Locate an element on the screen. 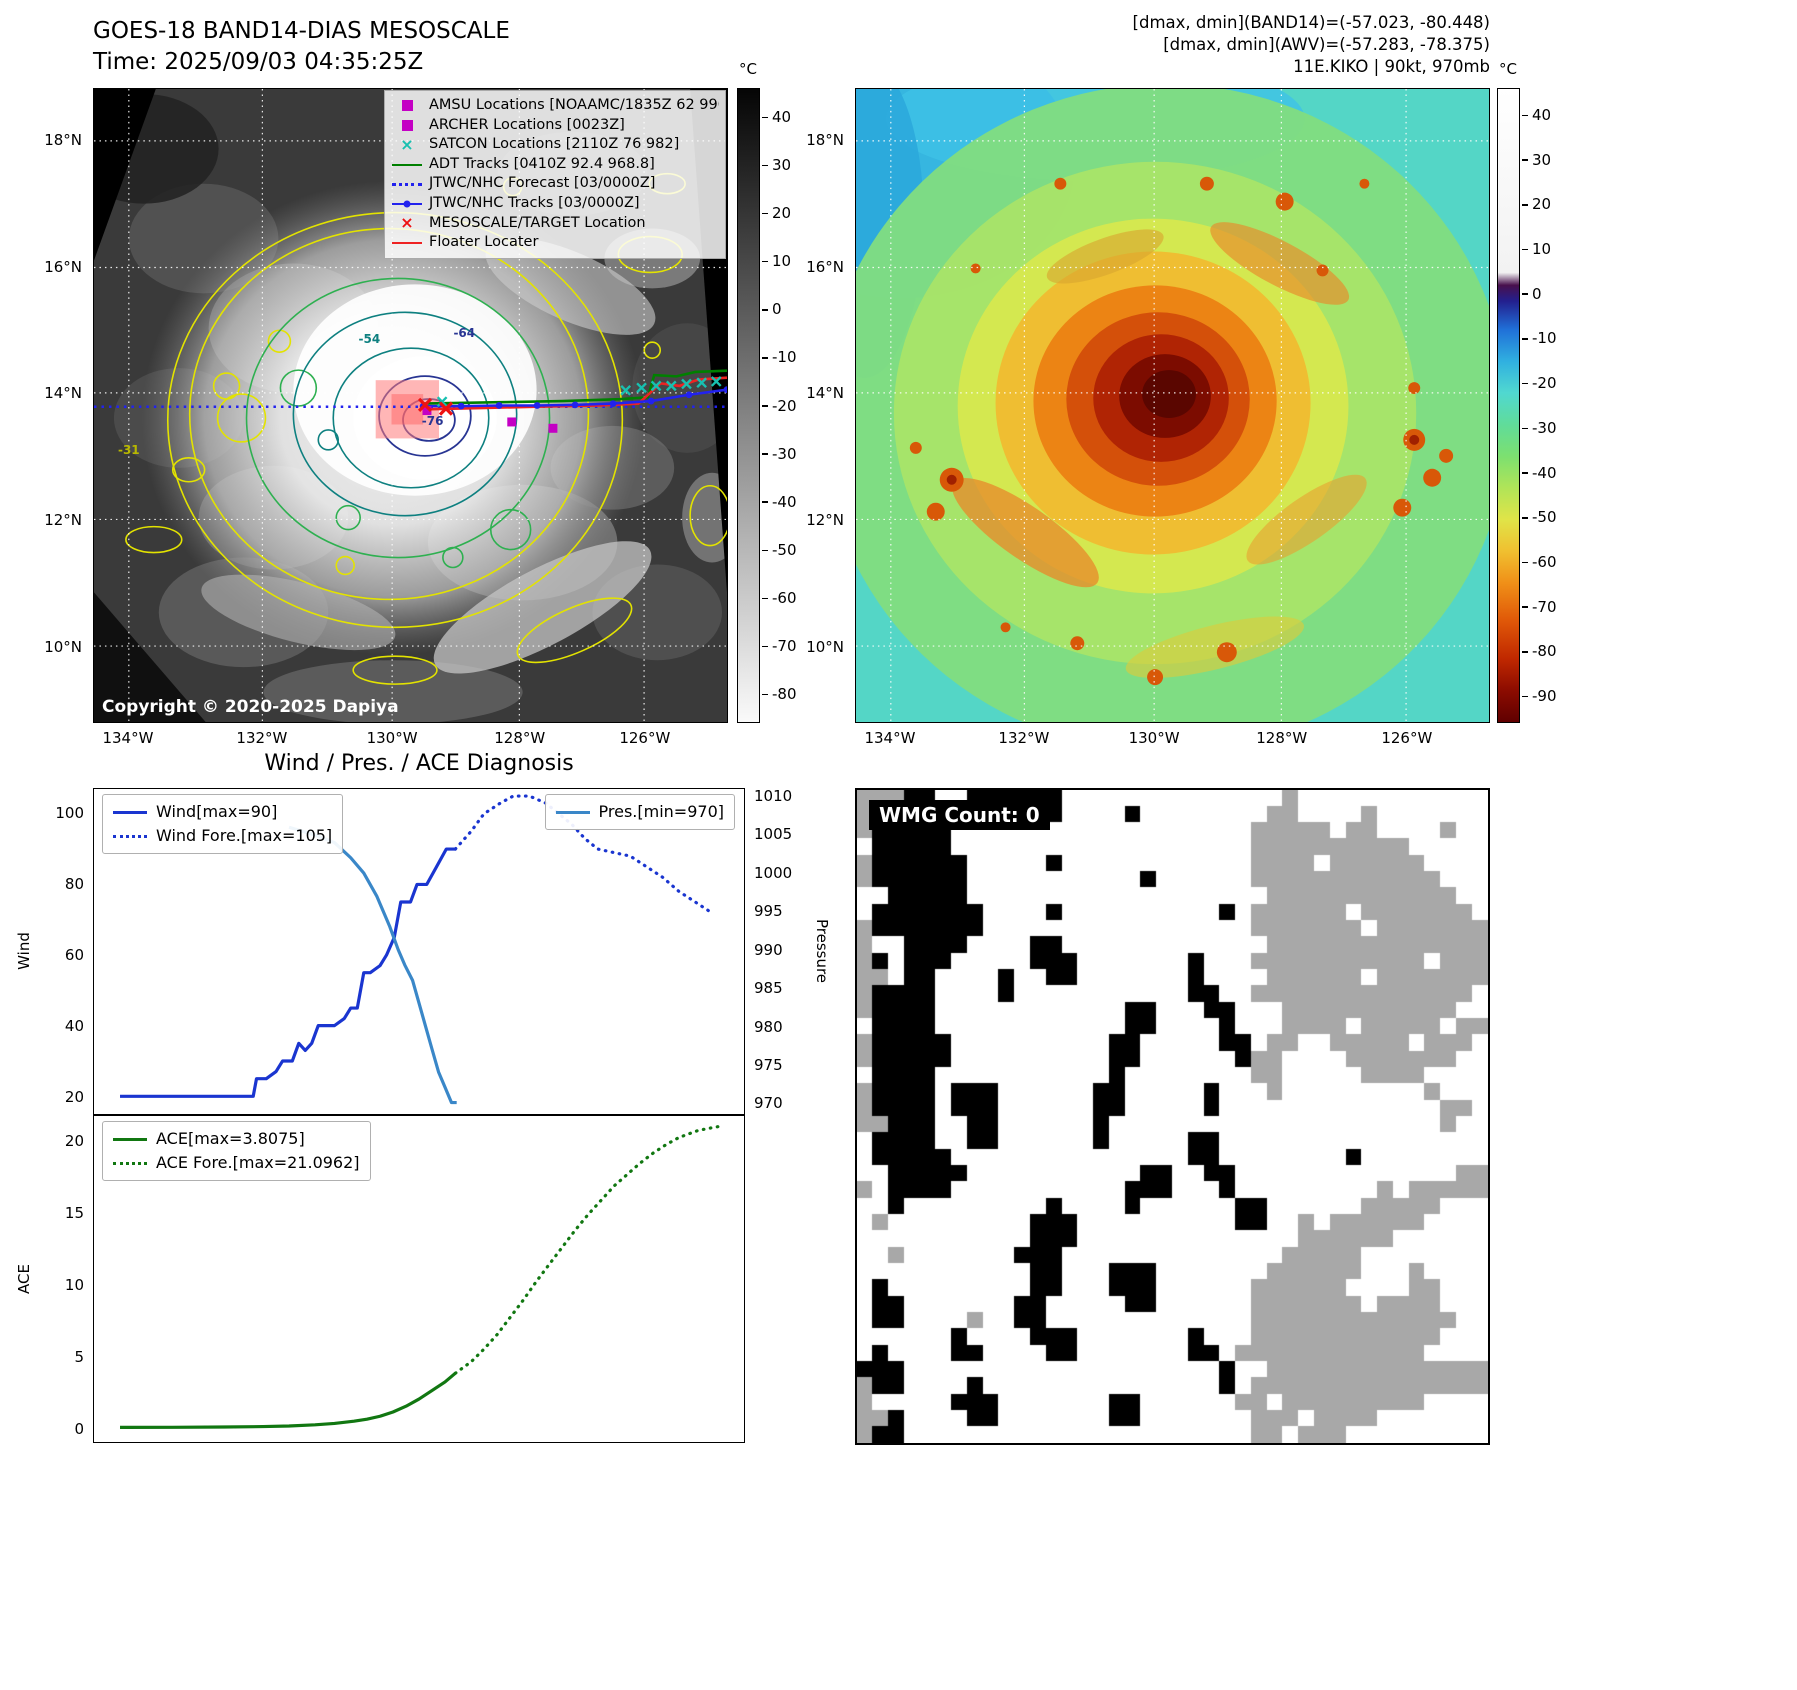  map-legend-entry: × MESOSCALE/TARGET Location is located at coordinates (523, 223).